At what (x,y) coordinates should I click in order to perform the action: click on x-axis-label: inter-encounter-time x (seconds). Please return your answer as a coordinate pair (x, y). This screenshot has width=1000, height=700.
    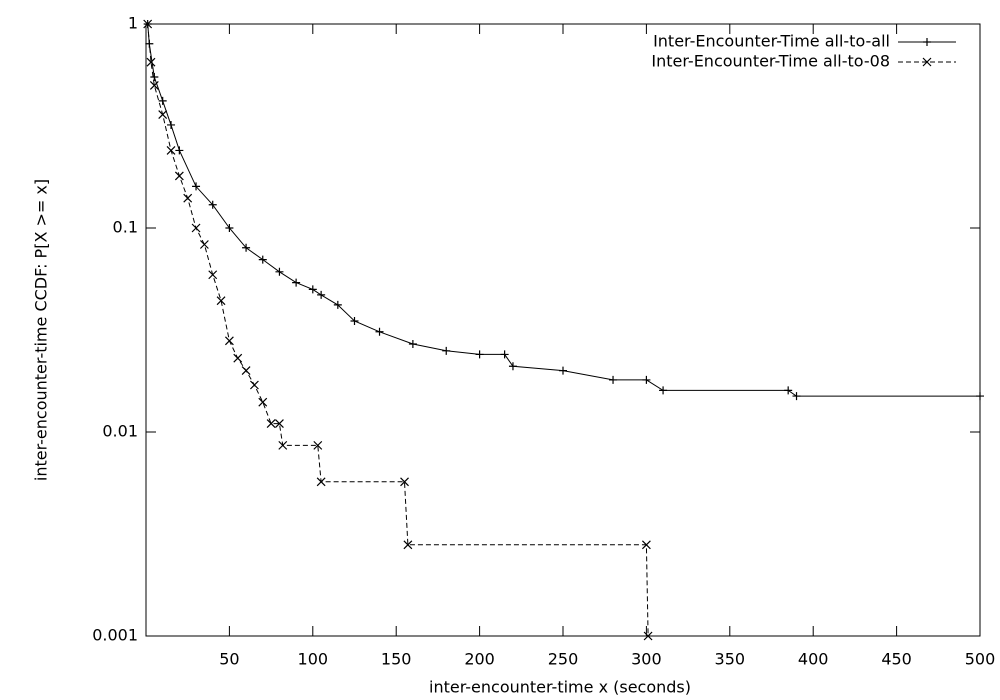
    Looking at the image, I should click on (560, 687).